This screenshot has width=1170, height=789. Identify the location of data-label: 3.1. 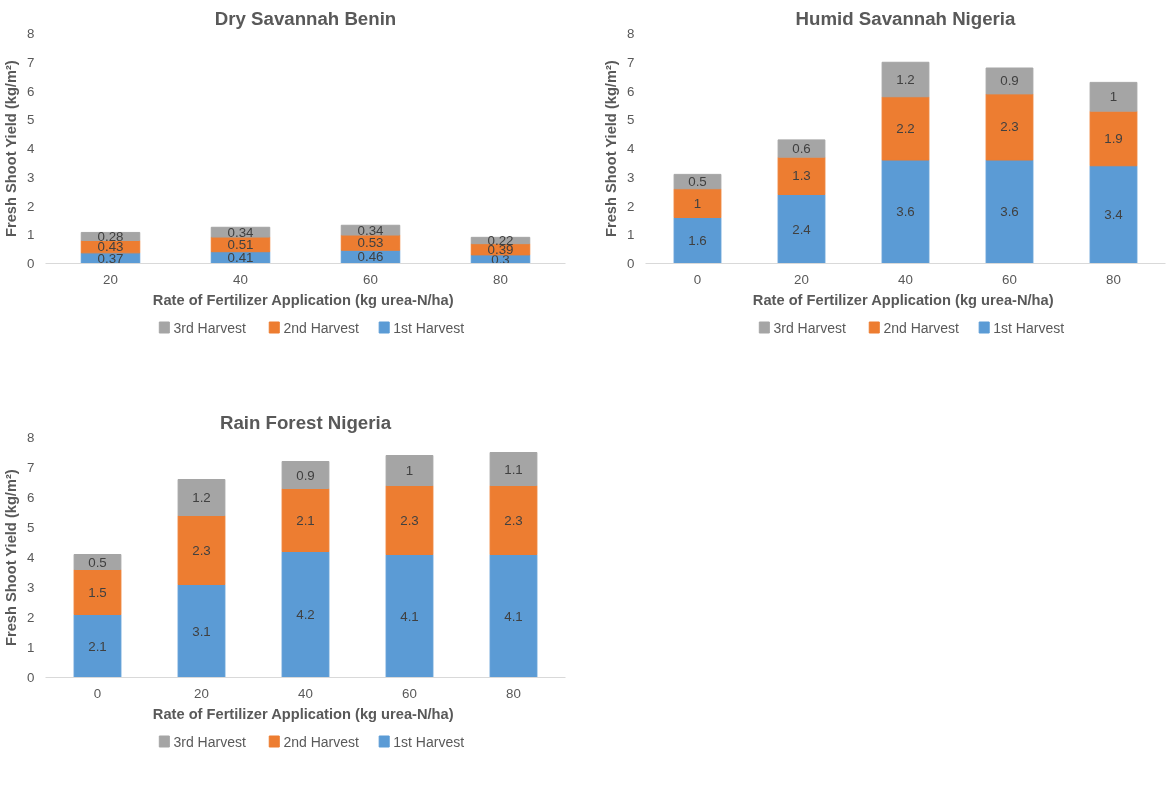
(201, 631).